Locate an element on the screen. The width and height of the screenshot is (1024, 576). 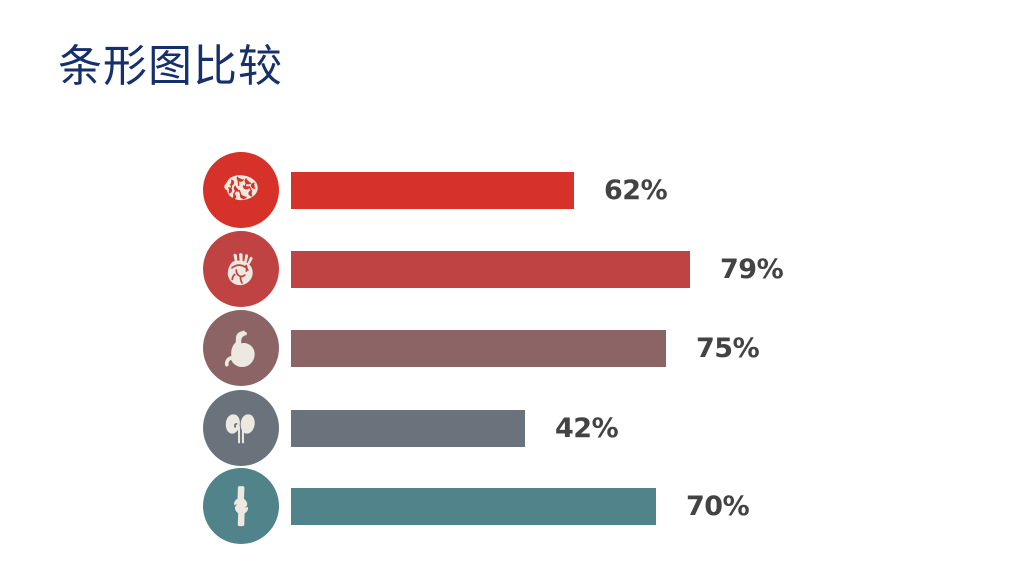
stomach-icon-badge is located at coordinates (241, 348).